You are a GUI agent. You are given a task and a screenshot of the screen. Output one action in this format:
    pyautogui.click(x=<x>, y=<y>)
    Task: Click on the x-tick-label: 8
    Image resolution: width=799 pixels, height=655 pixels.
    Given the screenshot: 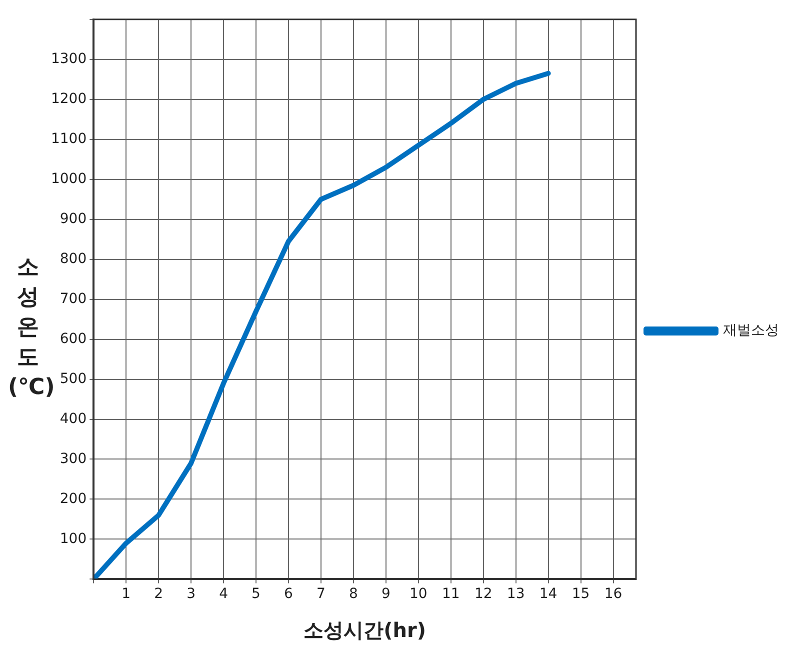 What is the action you would take?
    pyautogui.click(x=353, y=594)
    